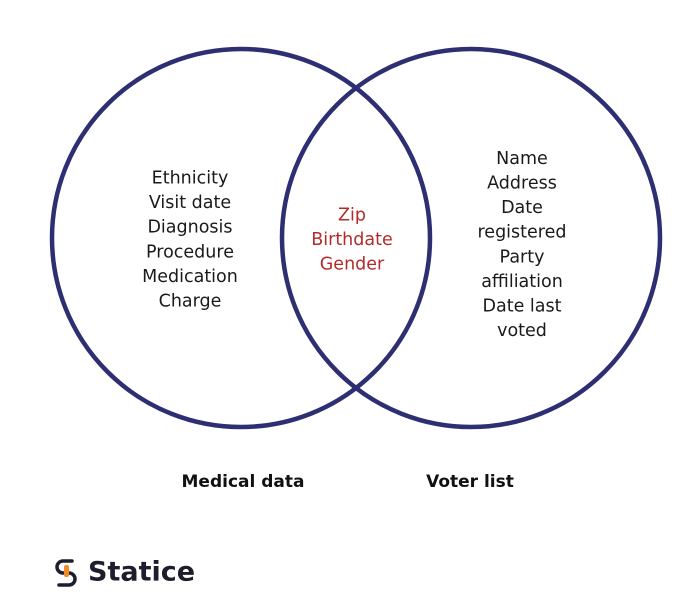 The height and width of the screenshot is (599, 700). Describe the element at coordinates (66, 573) in the screenshot. I see `logo-icon` at that location.